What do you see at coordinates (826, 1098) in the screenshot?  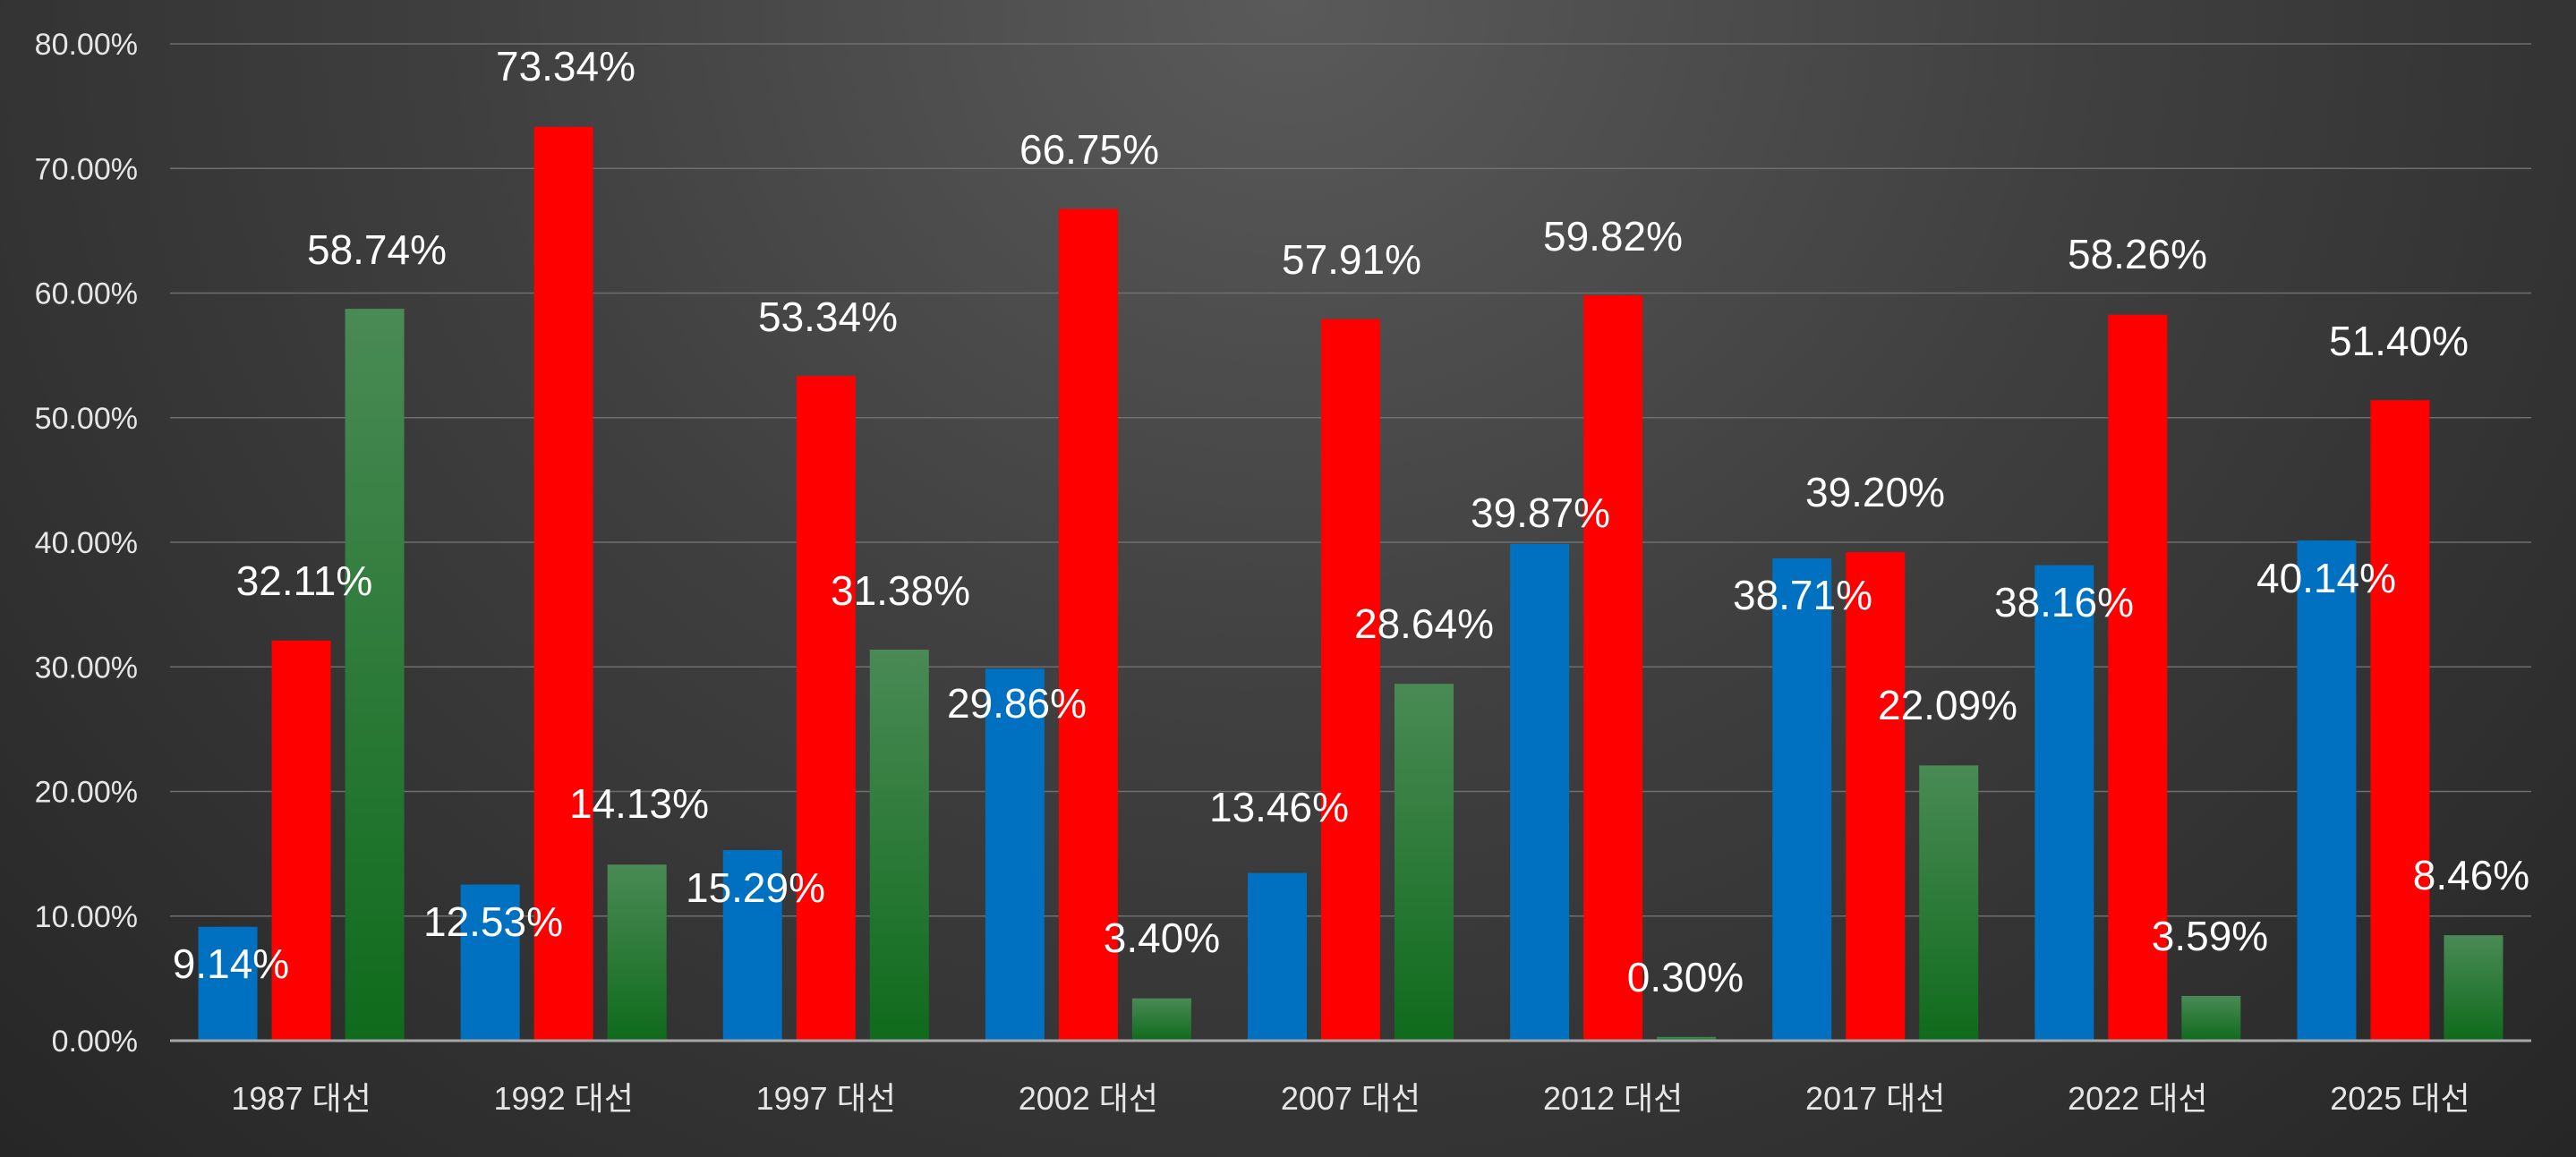 I see `x-category-label: 1997 대선` at bounding box center [826, 1098].